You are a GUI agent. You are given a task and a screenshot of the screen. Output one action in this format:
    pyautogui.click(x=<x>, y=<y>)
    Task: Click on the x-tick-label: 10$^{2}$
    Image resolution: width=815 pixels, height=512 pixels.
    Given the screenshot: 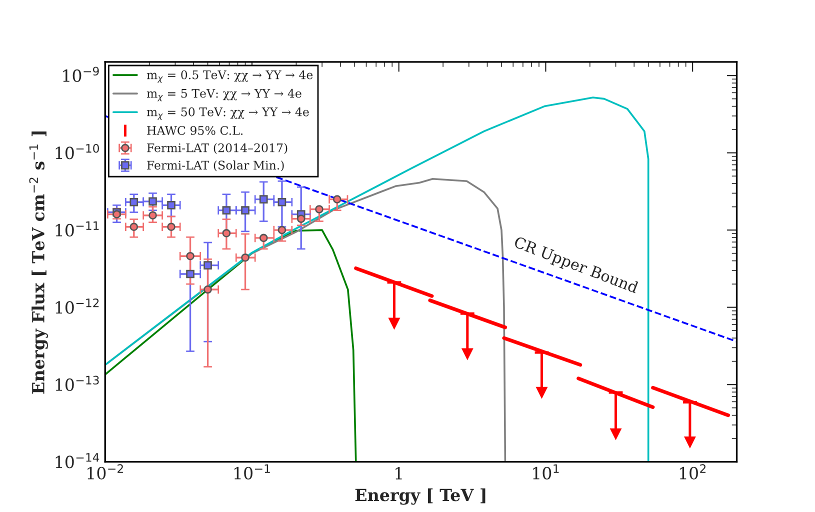 What is the action you would take?
    pyautogui.click(x=693, y=472)
    